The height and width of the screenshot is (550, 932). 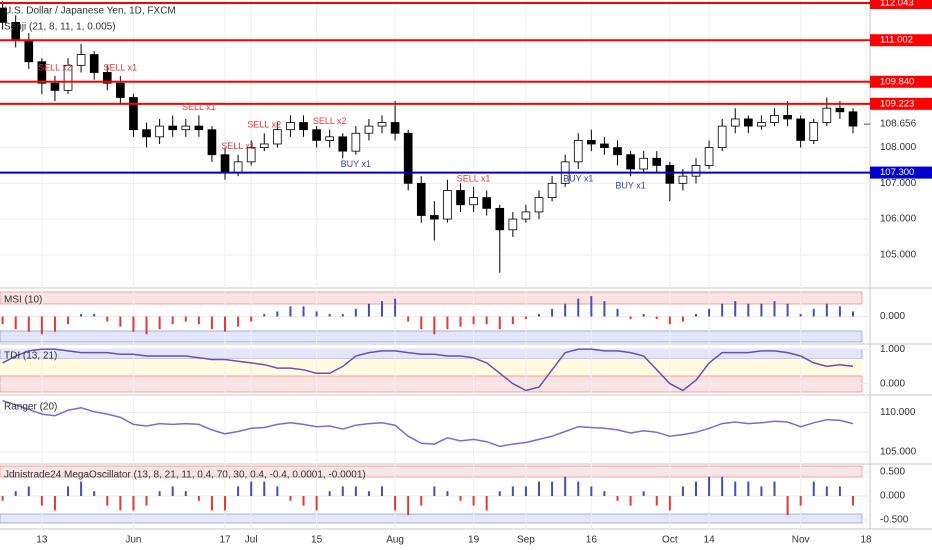 What do you see at coordinates (452, 315) in the screenshot?
I see `panel: 0.000` at bounding box center [452, 315].